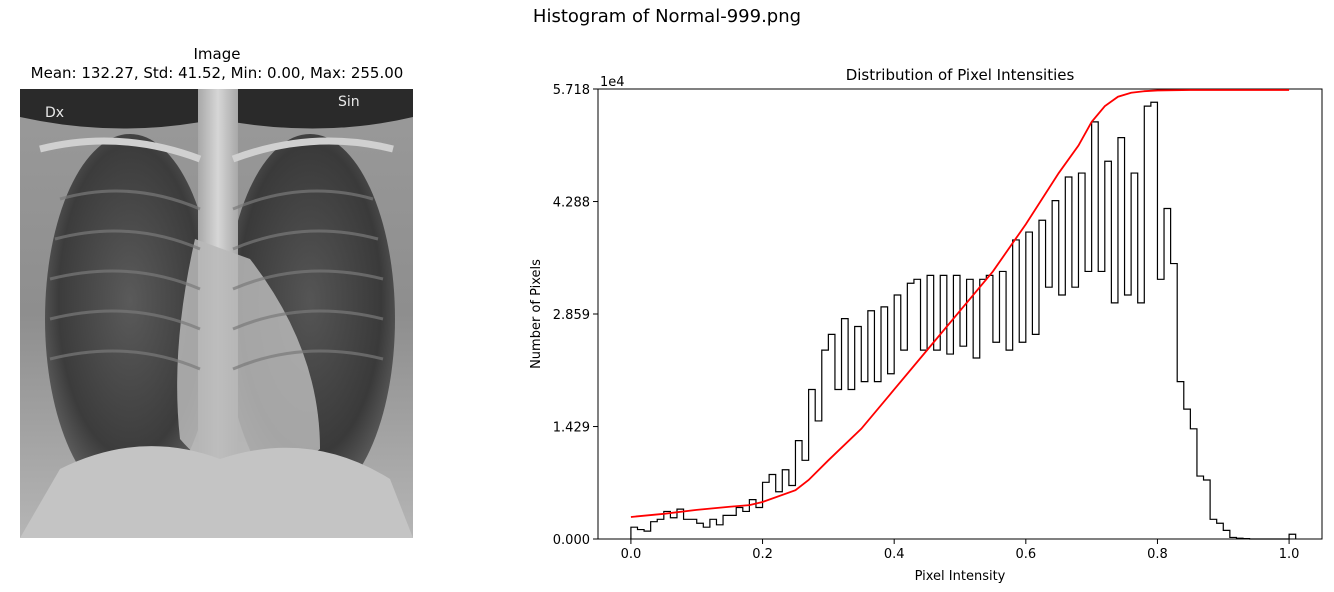  I want to click on xray-label-sin: Sin, so click(349, 102).